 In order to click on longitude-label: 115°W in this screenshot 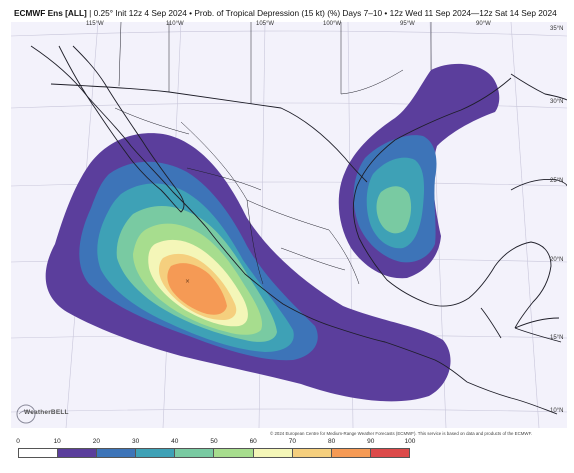, I will do `click(95, 24)`.